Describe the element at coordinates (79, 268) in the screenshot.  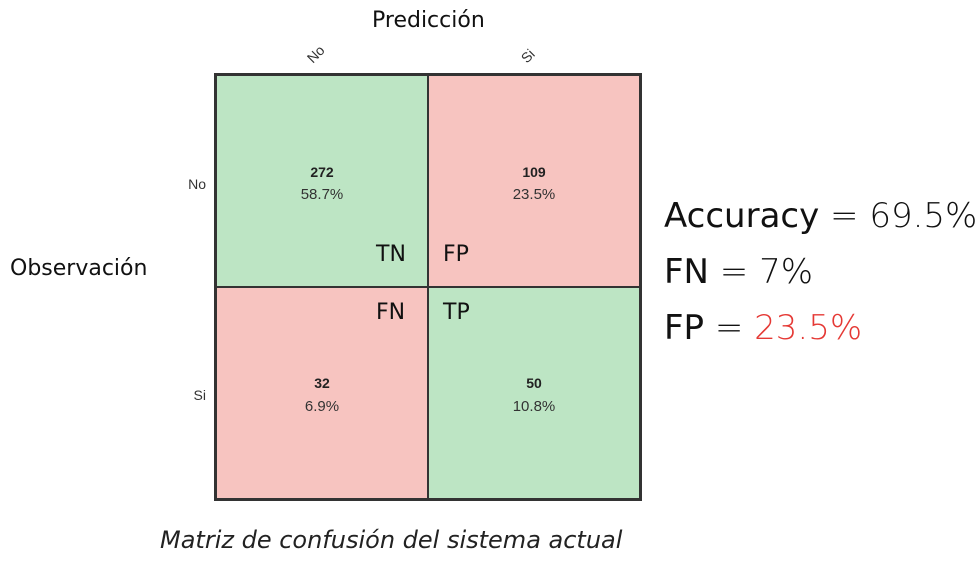
I see `y-axis-title: Observación` at that location.